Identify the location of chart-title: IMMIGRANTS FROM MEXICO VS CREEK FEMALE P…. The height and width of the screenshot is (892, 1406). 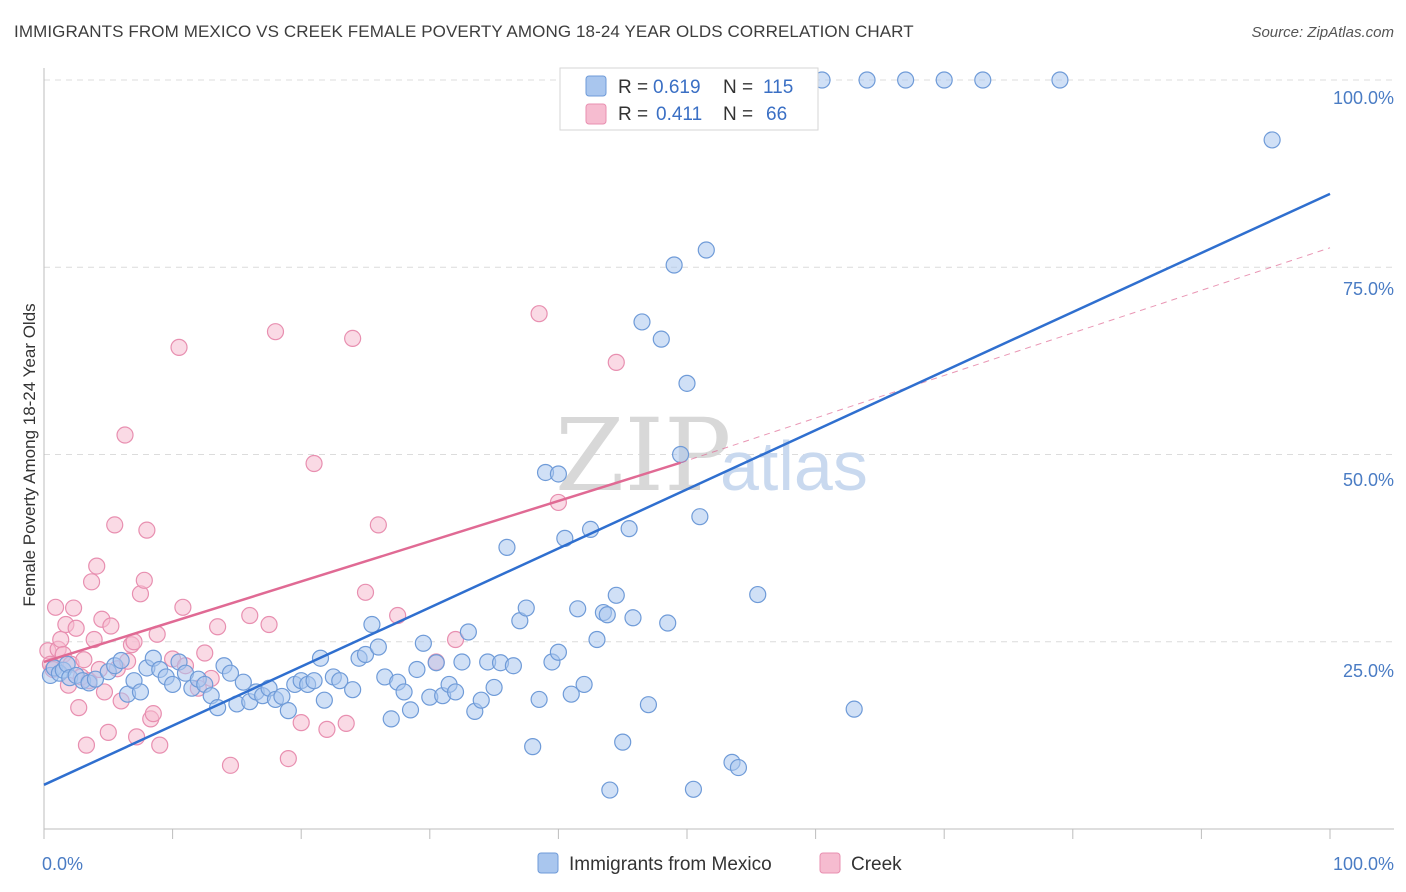
(464, 31).